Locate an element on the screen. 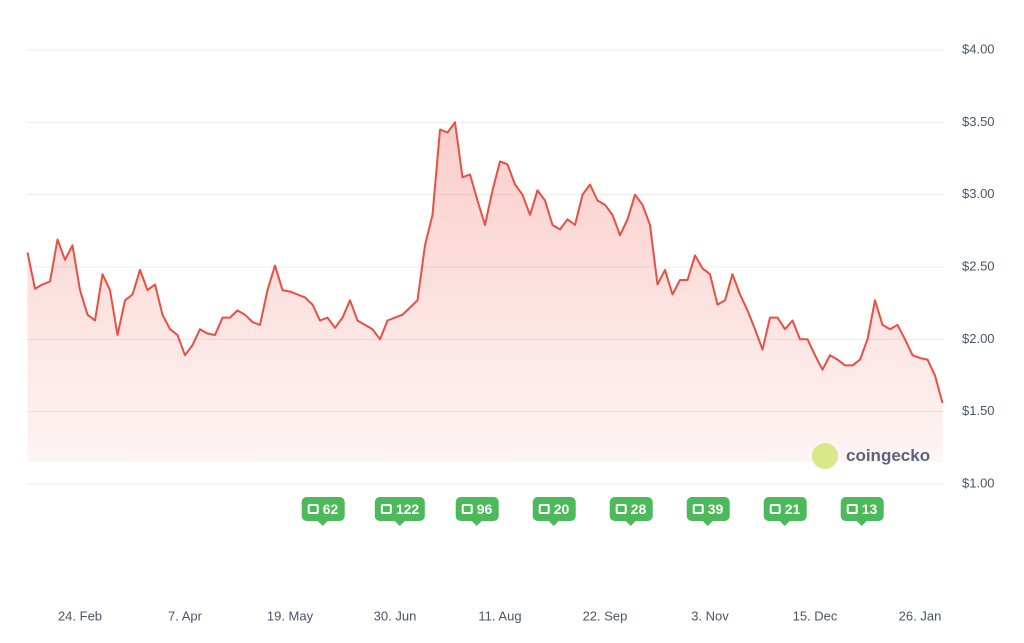 The width and height of the screenshot is (1024, 643). news-badge: 96 is located at coordinates (477, 511).